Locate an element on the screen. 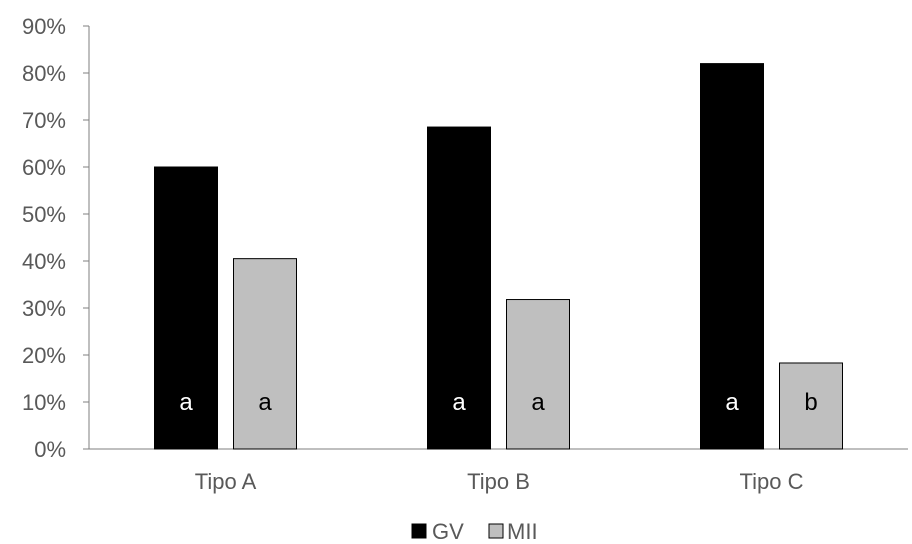 The height and width of the screenshot is (544, 912). legend: GV MII is located at coordinates (474, 531).